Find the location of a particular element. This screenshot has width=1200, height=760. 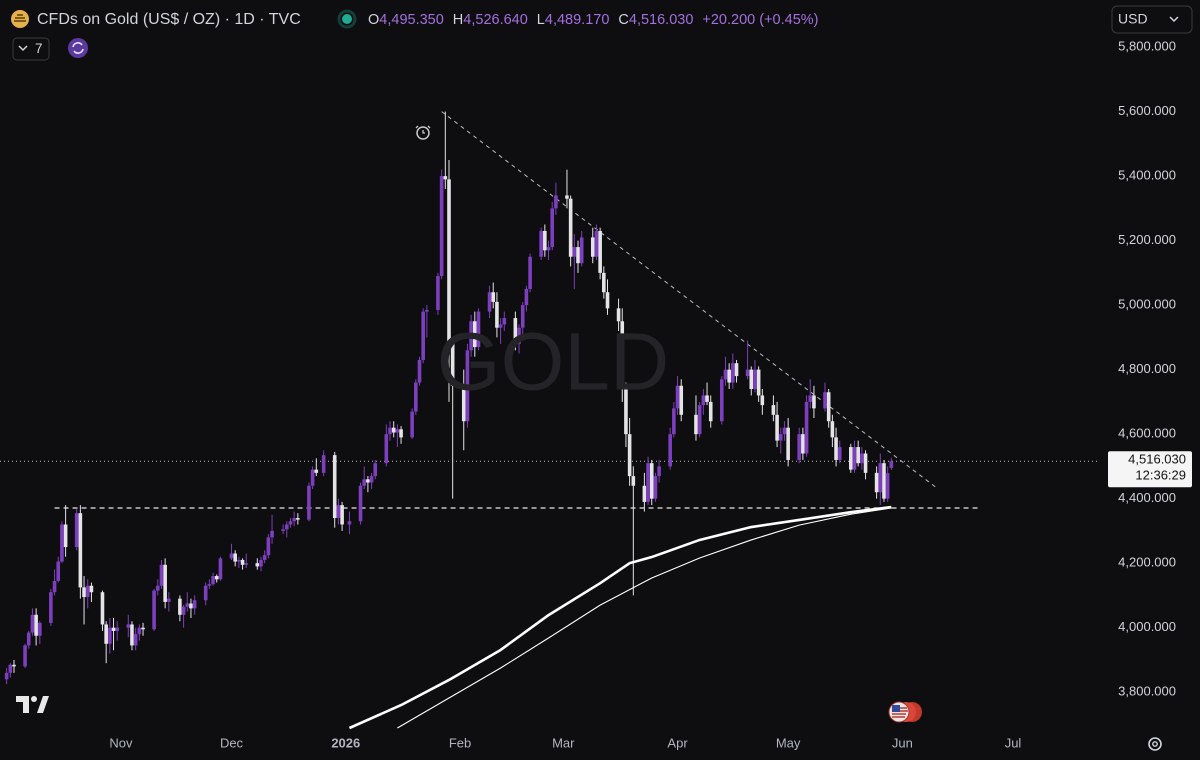

sync-button is located at coordinates (78, 48).